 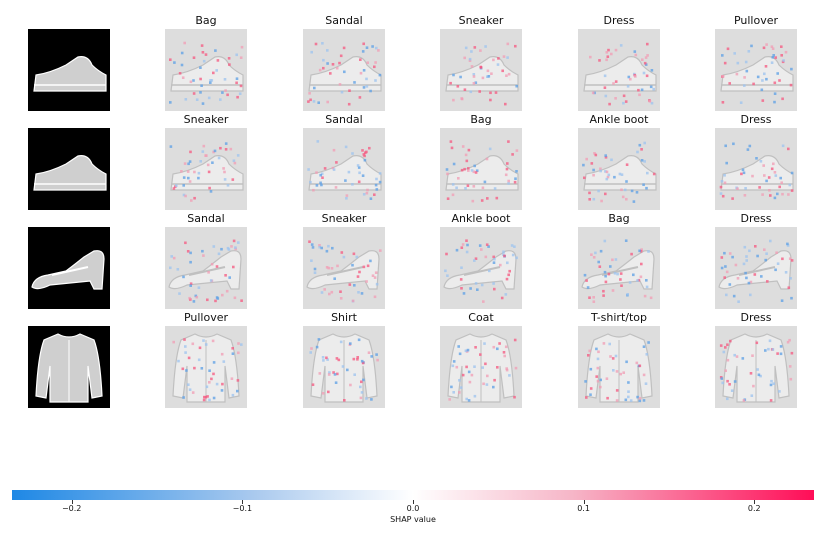 I want to click on colorbar-tick-label: 0.0, so click(x=413, y=508).